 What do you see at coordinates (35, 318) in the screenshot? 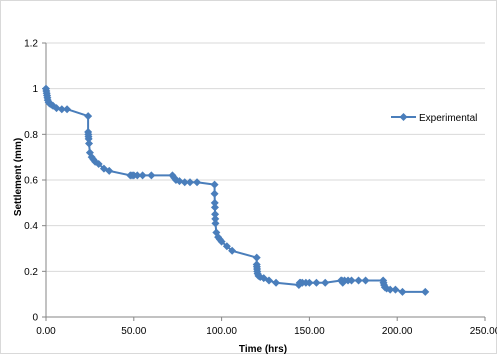
I see `y-tick-label: 0` at bounding box center [35, 318].